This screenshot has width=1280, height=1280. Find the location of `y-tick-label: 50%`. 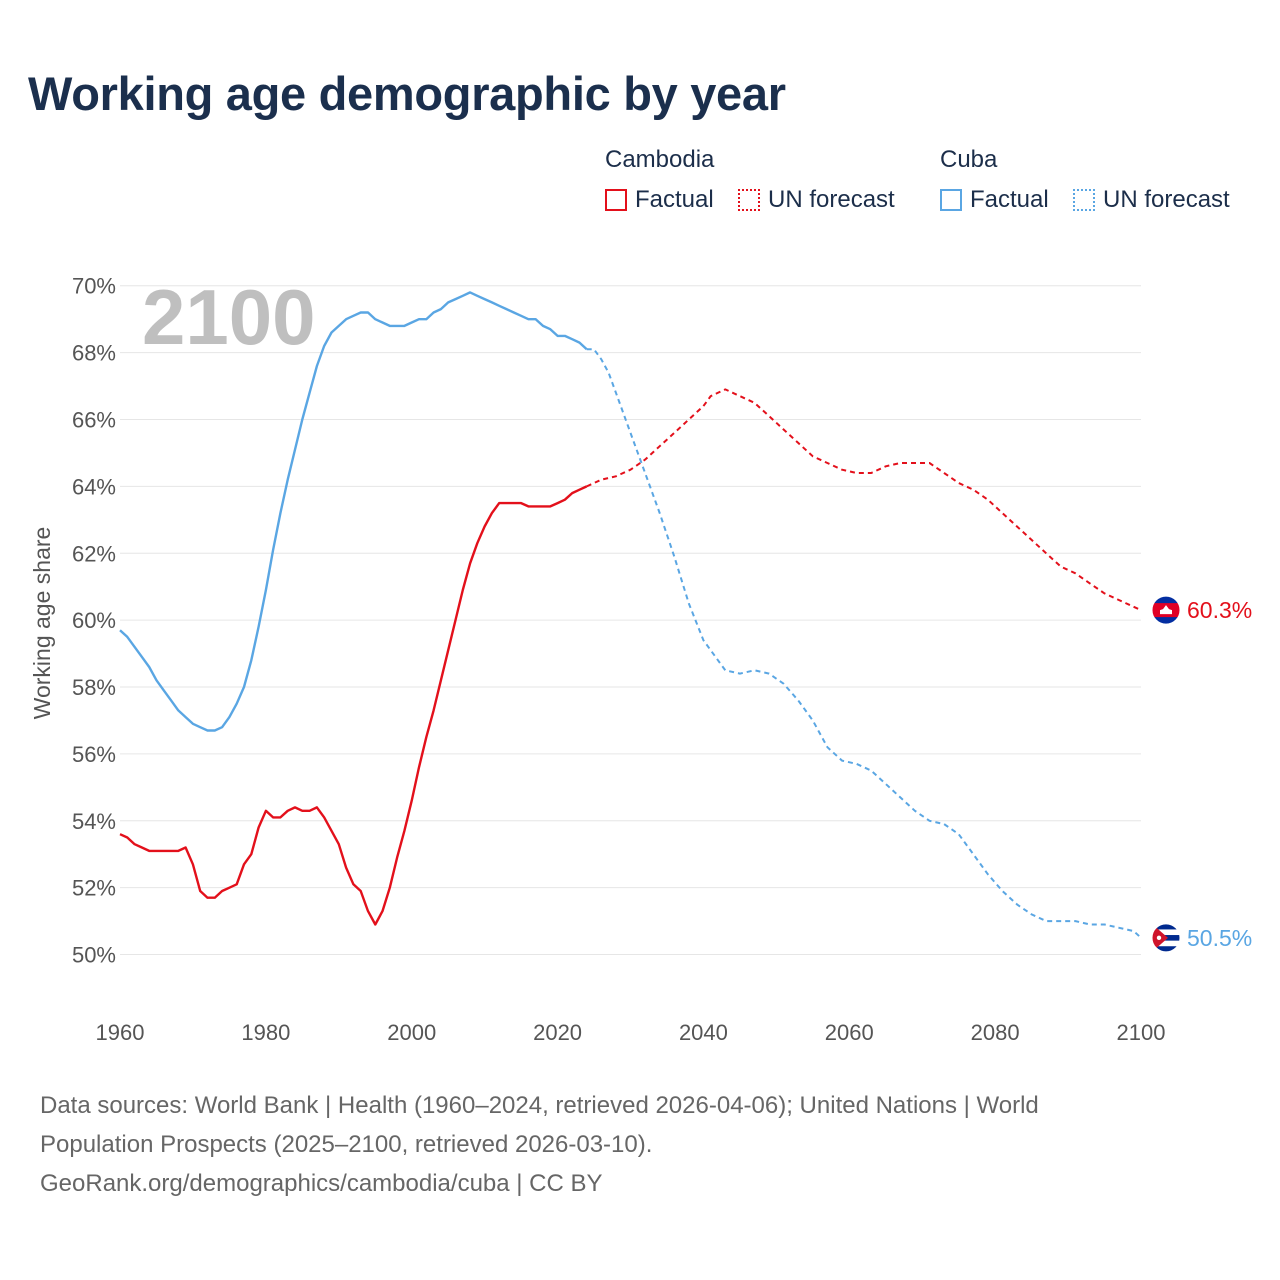

y-tick-label: 50% is located at coordinates (94, 955).